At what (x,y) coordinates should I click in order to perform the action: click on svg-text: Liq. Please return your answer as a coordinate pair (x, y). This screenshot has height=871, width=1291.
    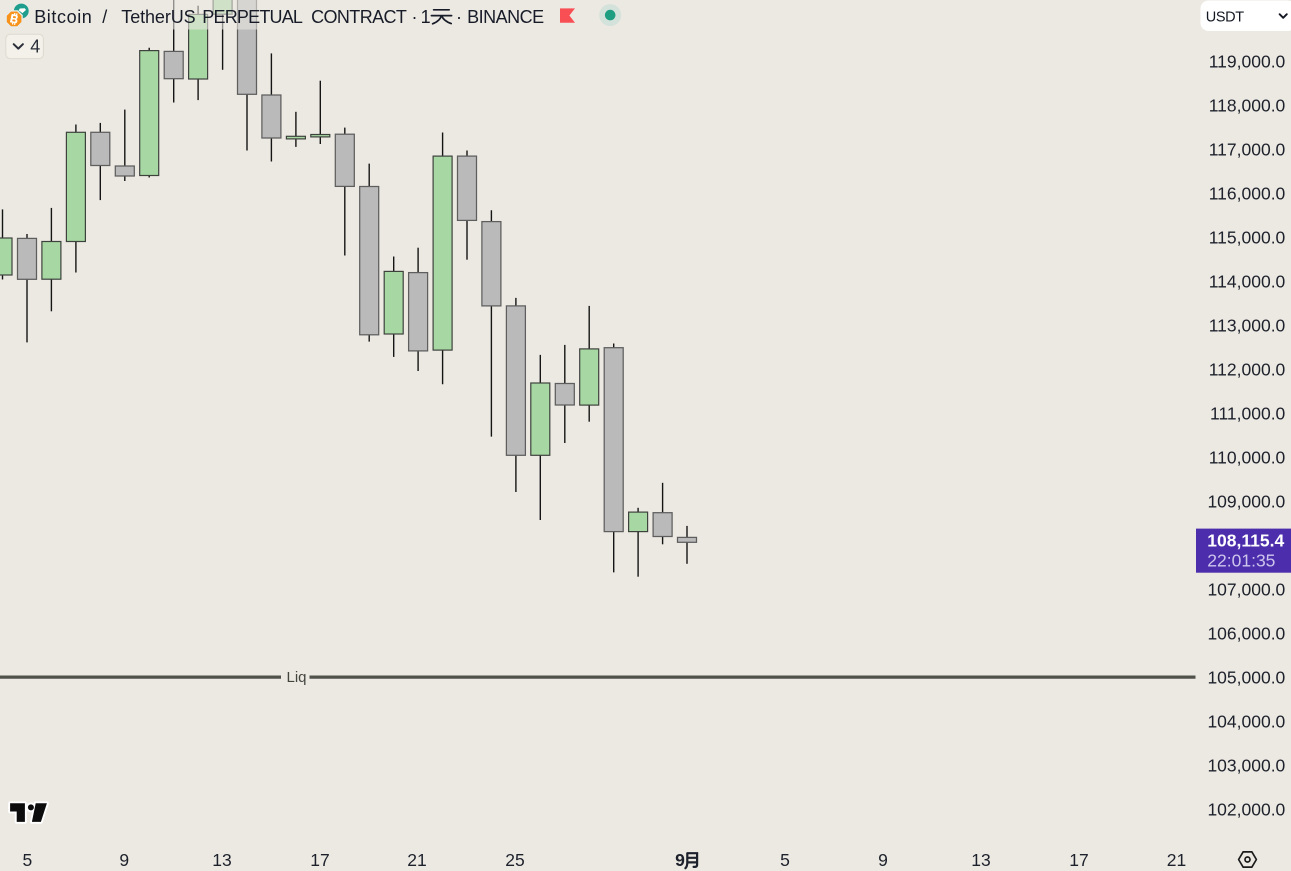
    Looking at the image, I should click on (297, 677).